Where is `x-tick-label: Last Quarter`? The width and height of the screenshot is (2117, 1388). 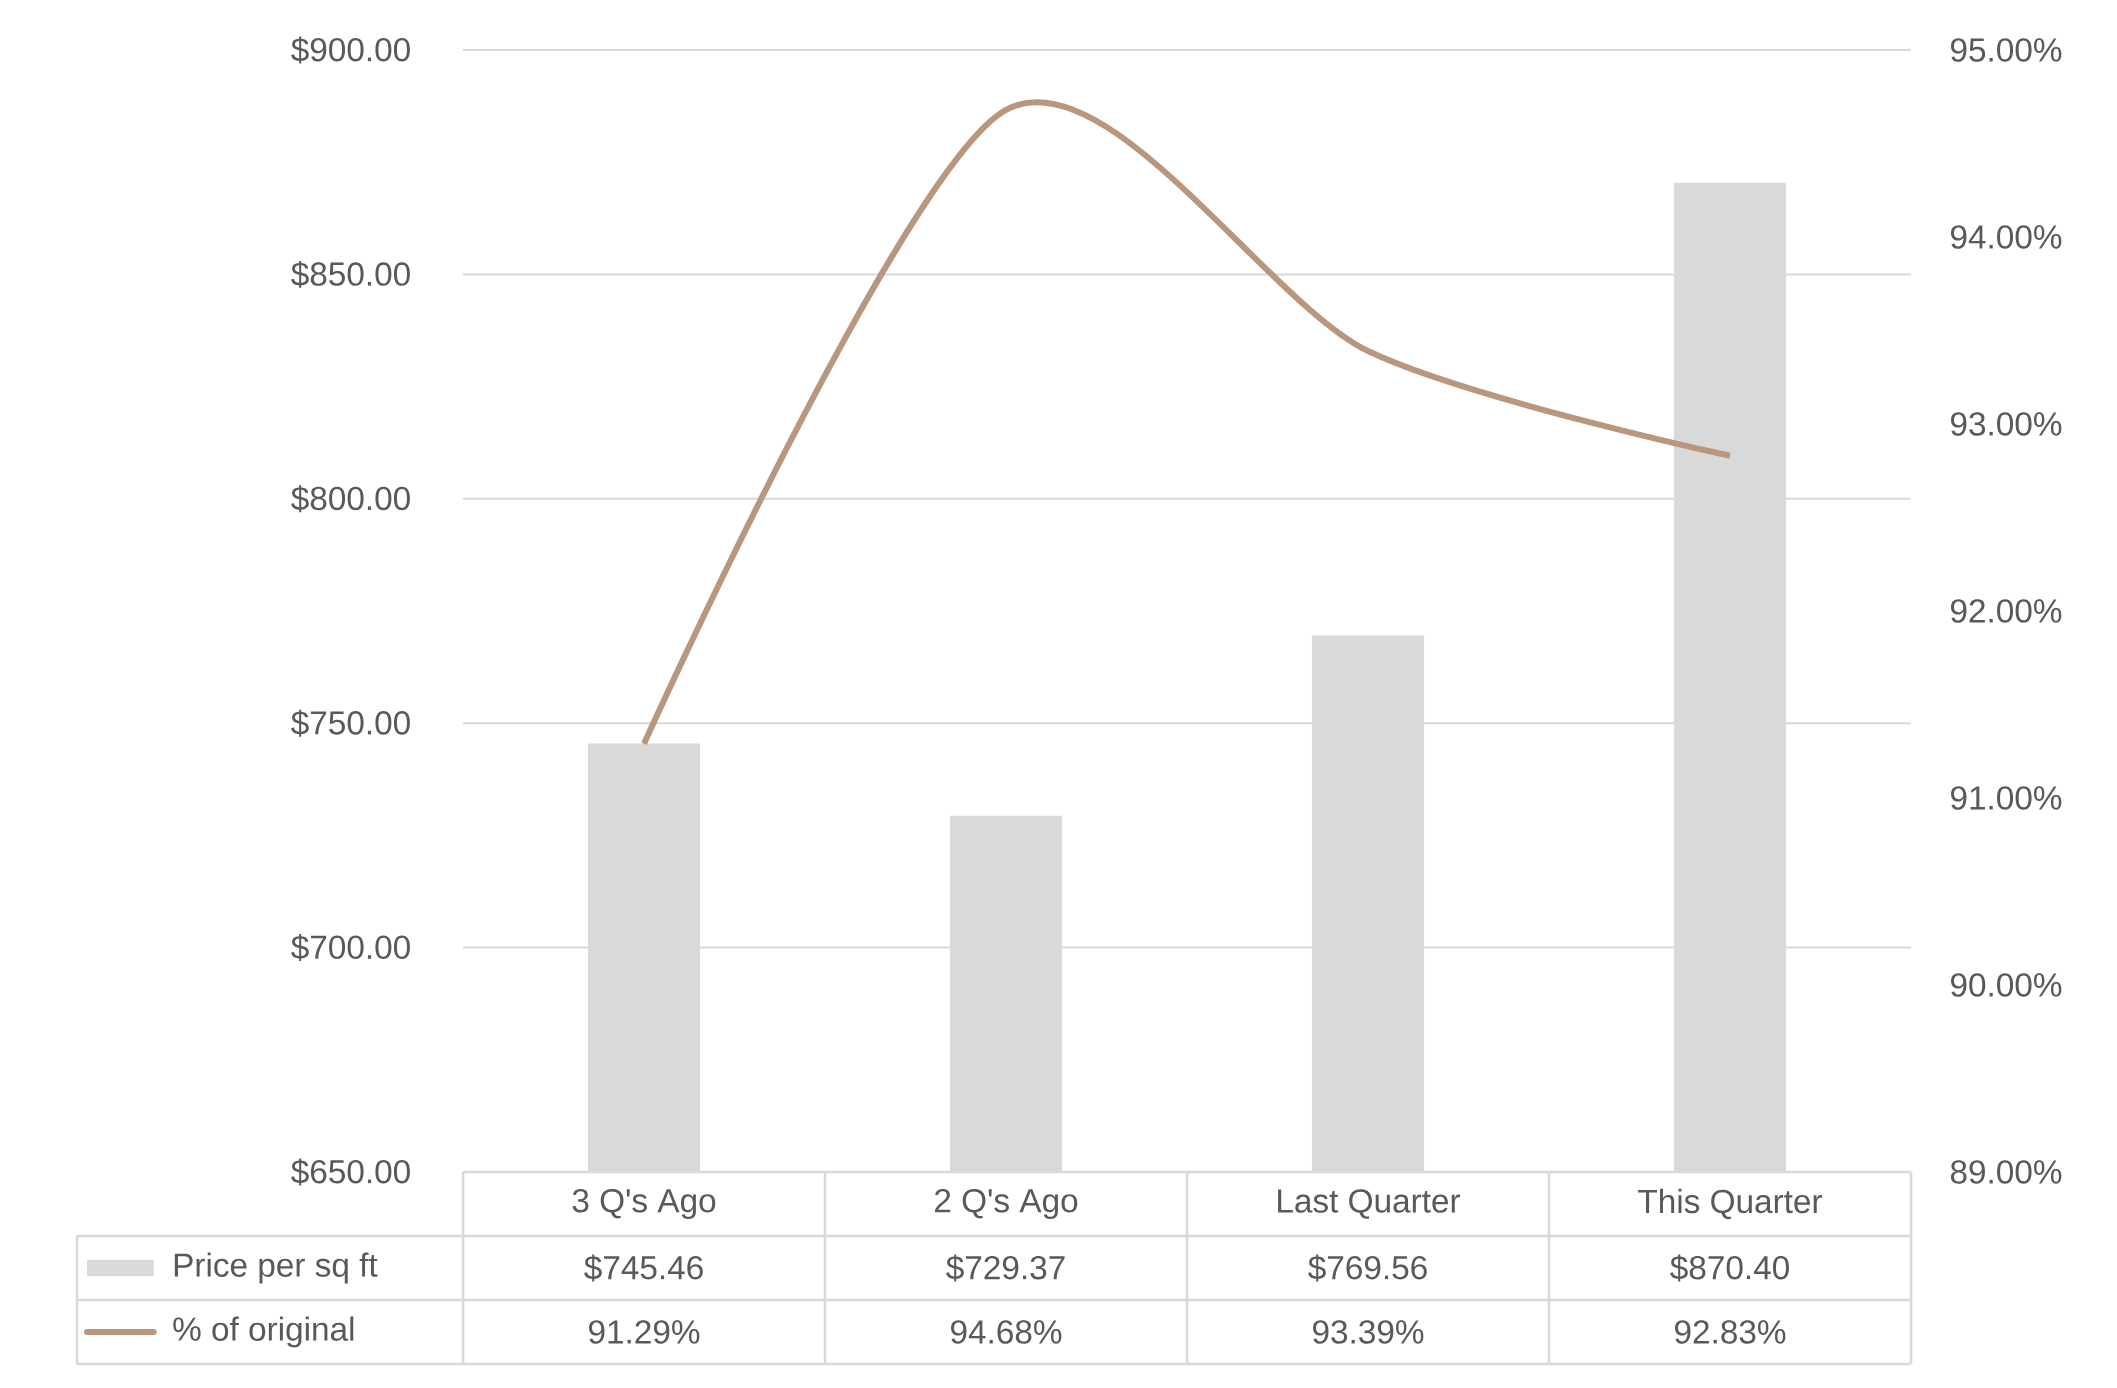 x-tick-label: Last Quarter is located at coordinates (1369, 1204).